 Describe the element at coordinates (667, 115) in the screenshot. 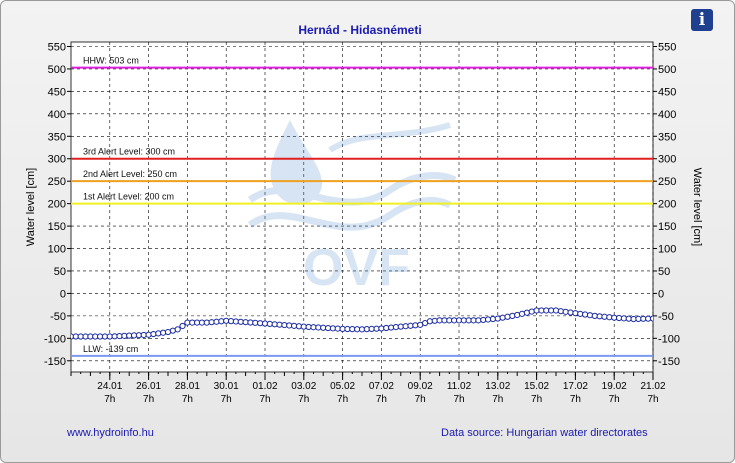

I see `y-tick-label-right: 400` at that location.